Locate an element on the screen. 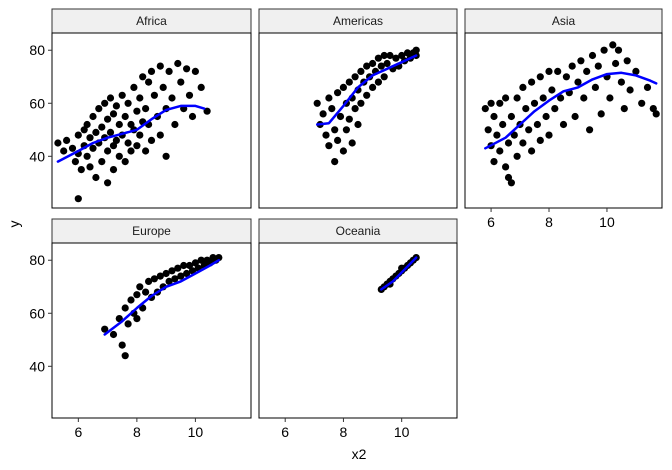 The image size is (672, 470). y-tick-label: 60 is located at coordinates (37, 313).